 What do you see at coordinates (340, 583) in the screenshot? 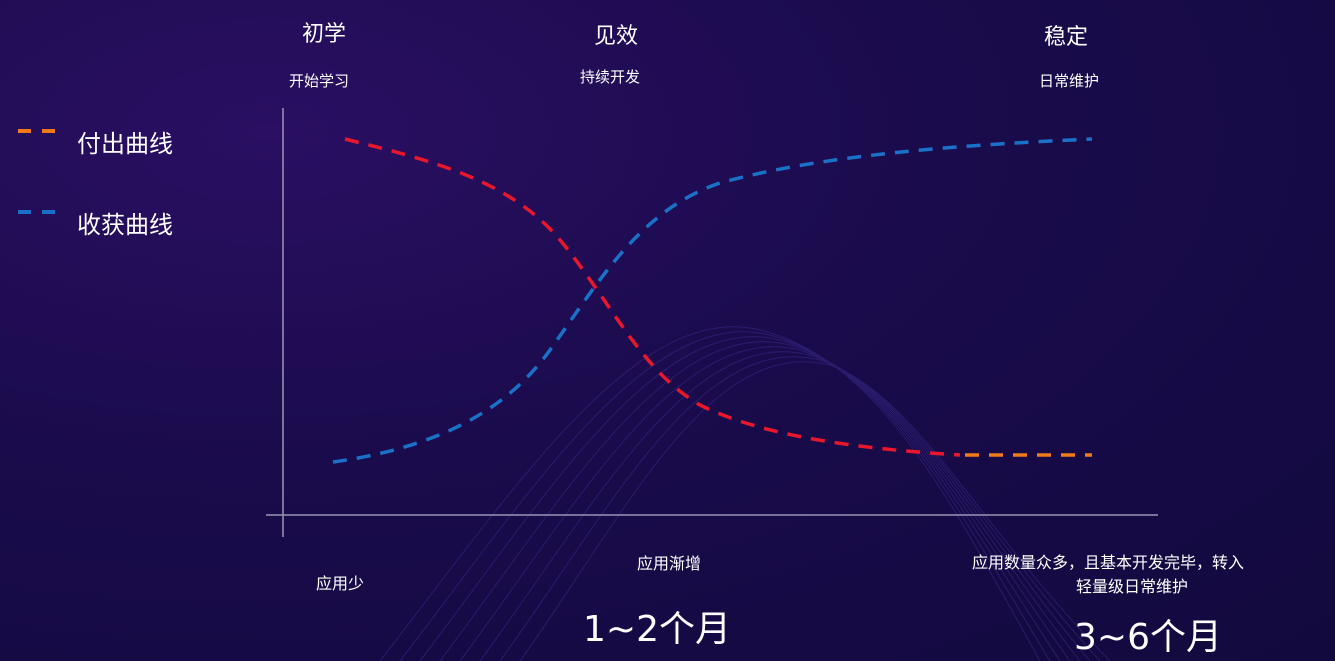
I see `label-few-apps: 应用少` at bounding box center [340, 583].